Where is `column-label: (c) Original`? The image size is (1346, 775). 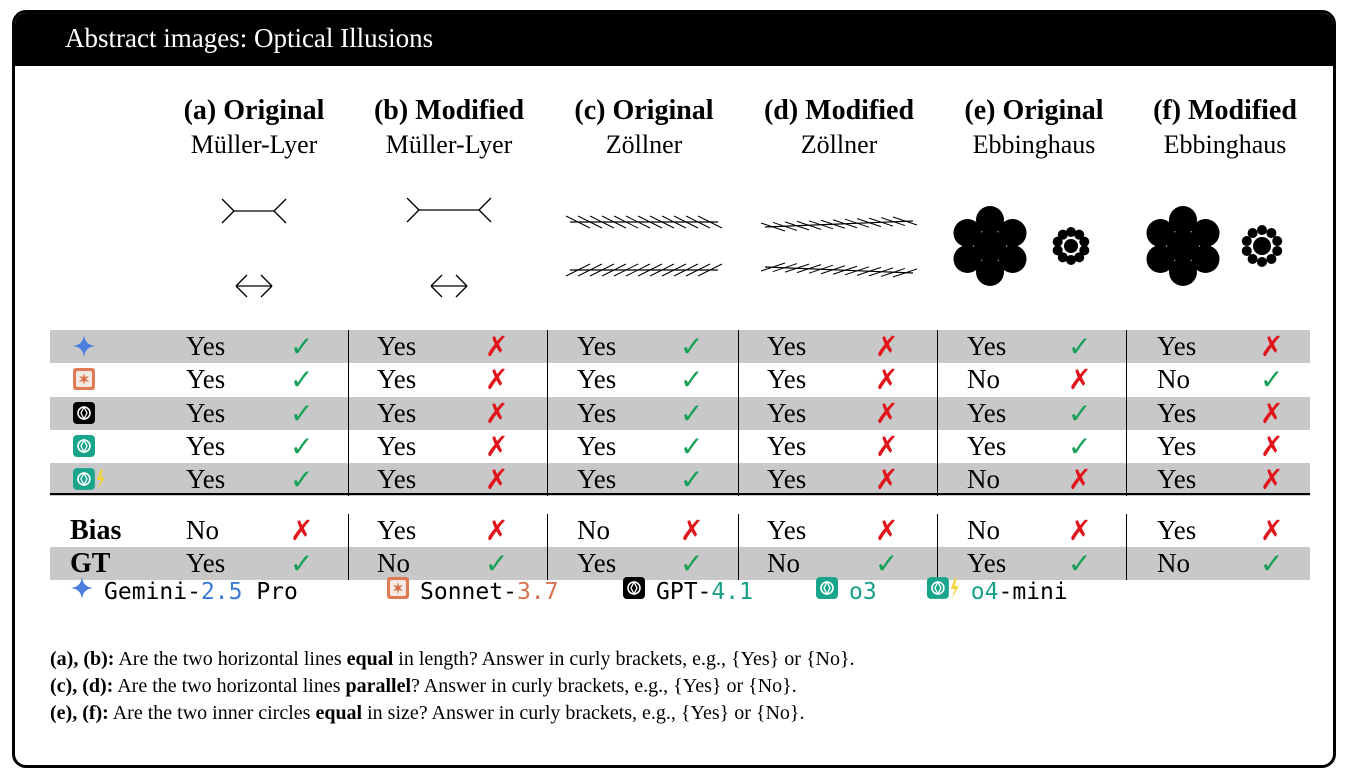 column-label: (c) Original is located at coordinates (644, 110).